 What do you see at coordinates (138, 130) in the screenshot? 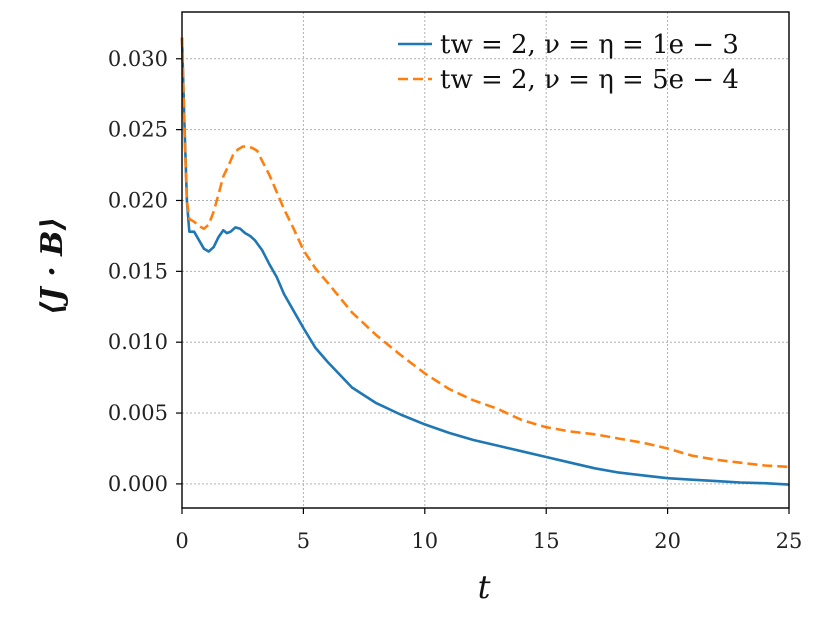
I see `y-tick-label: 0.025` at bounding box center [138, 130].